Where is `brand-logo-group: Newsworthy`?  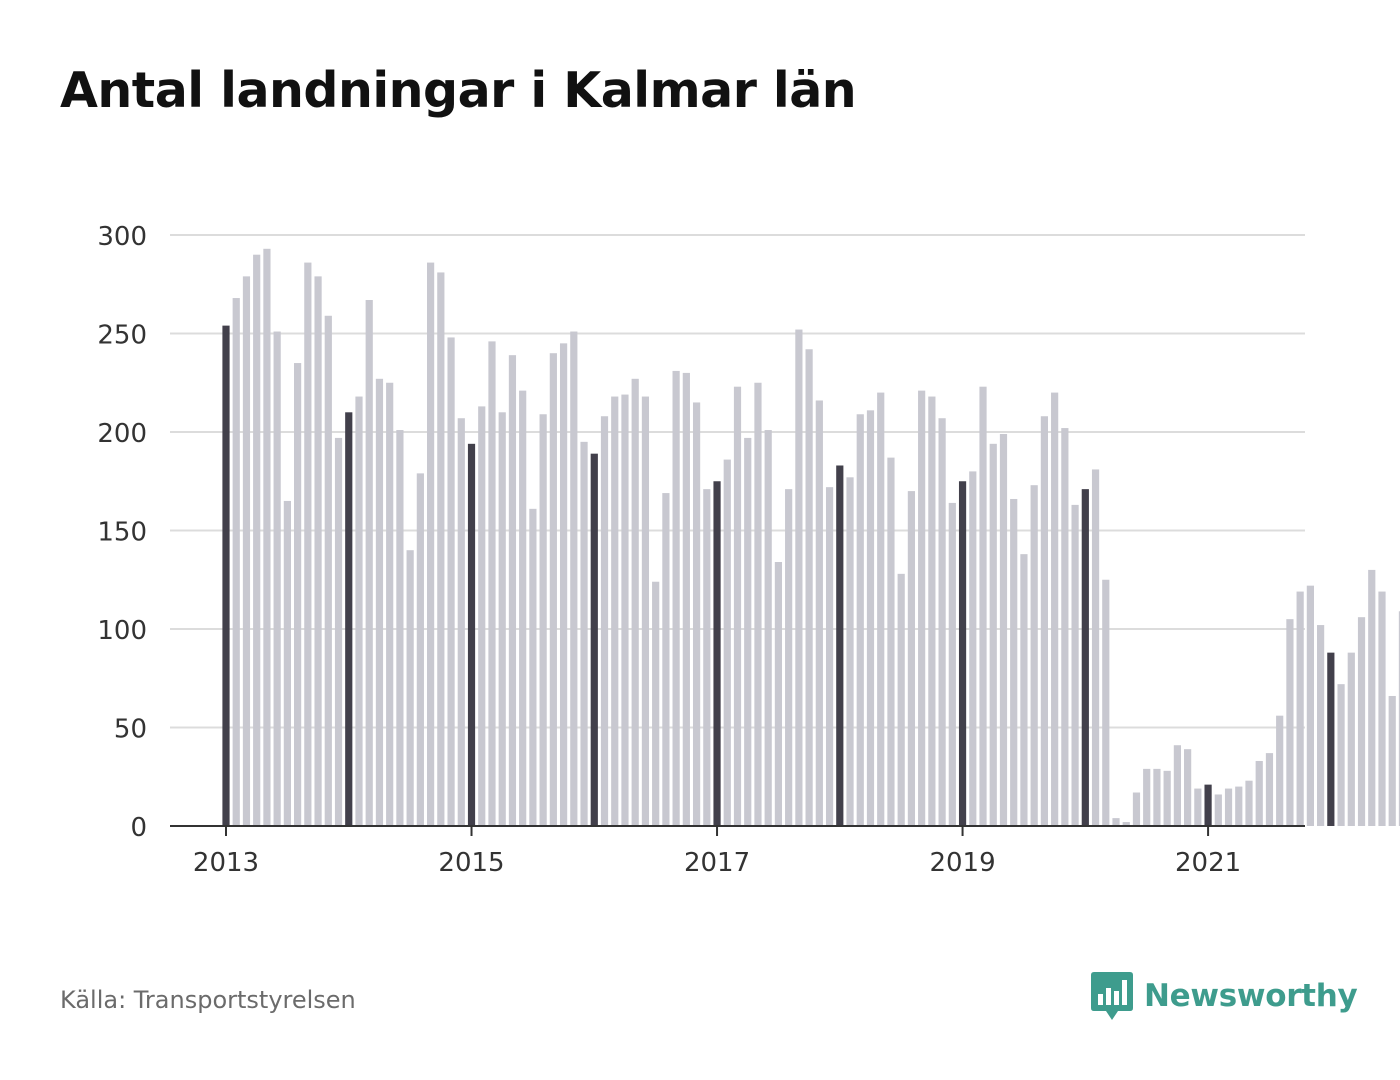
brand-logo-group: Newsworthy is located at coordinates (1224, 996).